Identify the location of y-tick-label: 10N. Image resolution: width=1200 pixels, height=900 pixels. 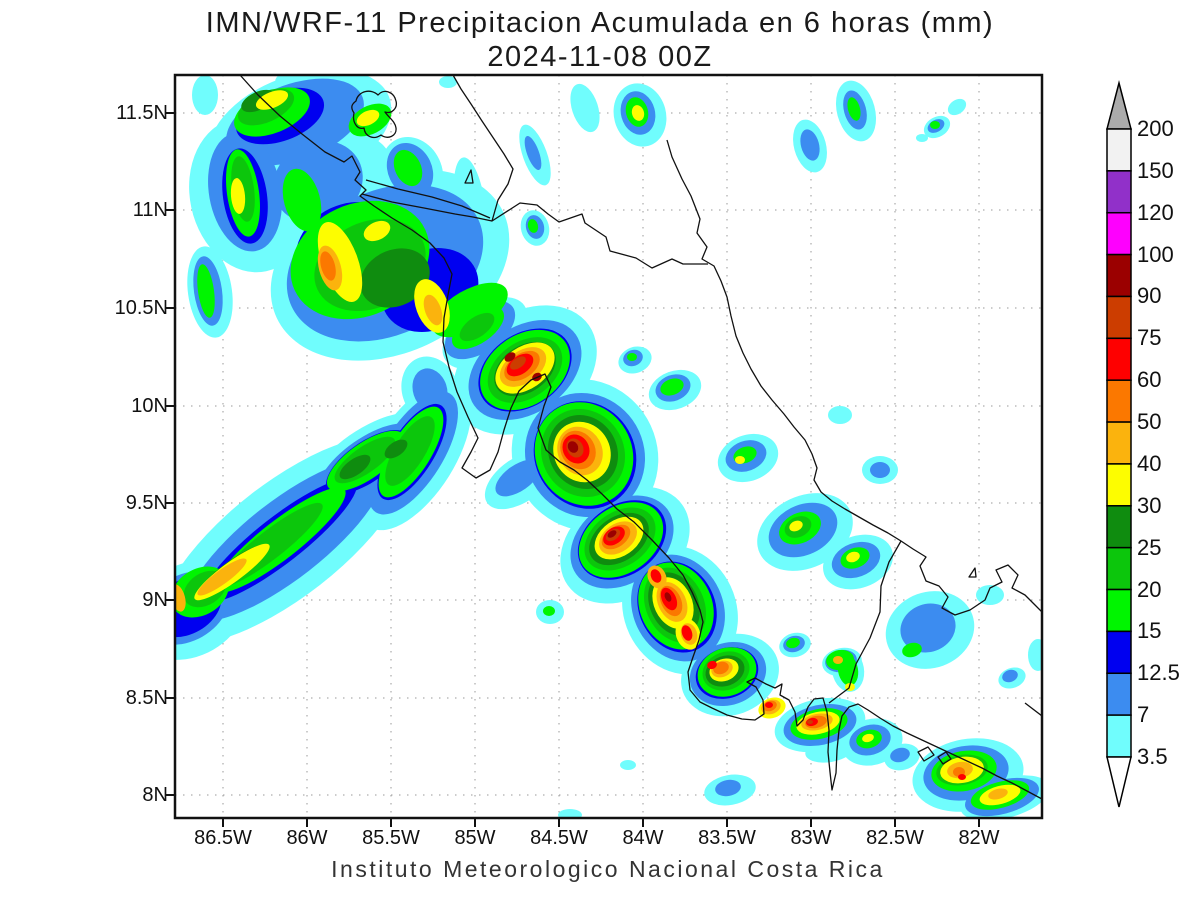
(149, 406).